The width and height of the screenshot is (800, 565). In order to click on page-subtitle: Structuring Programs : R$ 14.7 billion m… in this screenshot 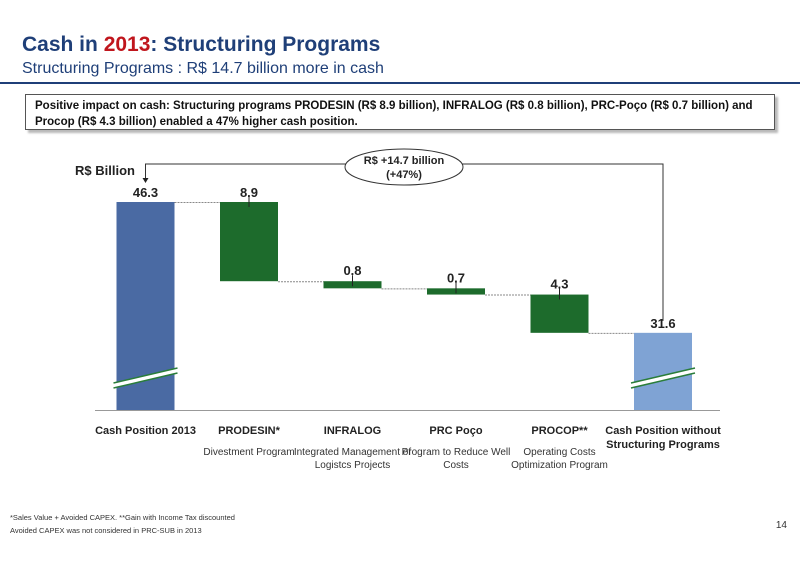, I will do `click(203, 68)`.